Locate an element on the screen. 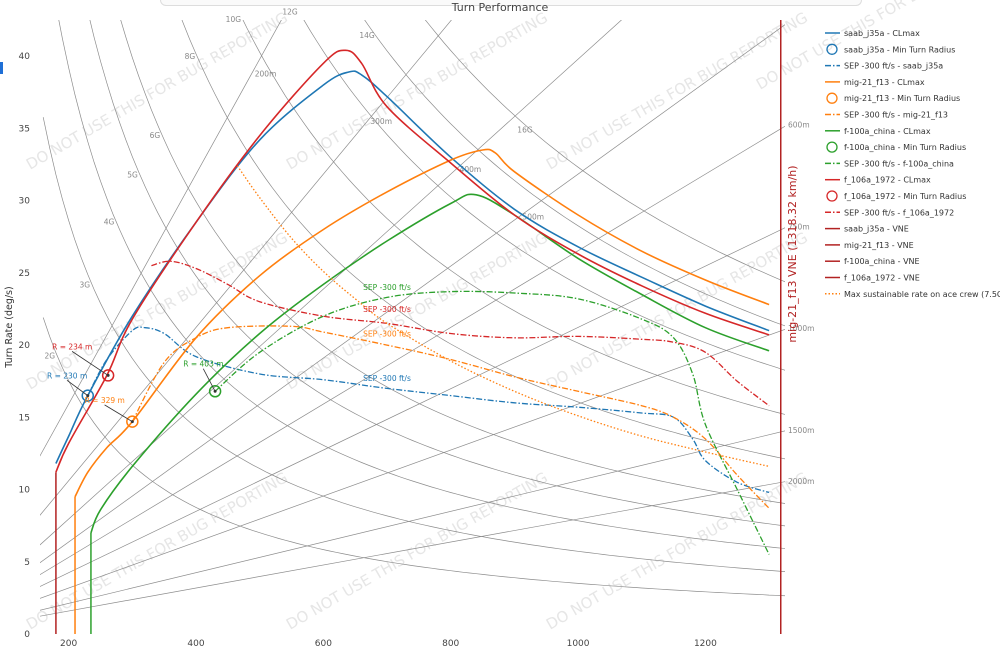 The height and width of the screenshot is (653, 1000). g-label: 5G is located at coordinates (132, 174).